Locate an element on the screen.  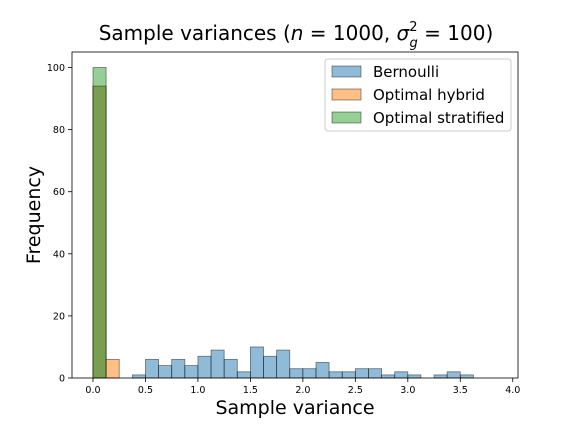
x-tick-label-3: 1.5 is located at coordinates (250, 390).